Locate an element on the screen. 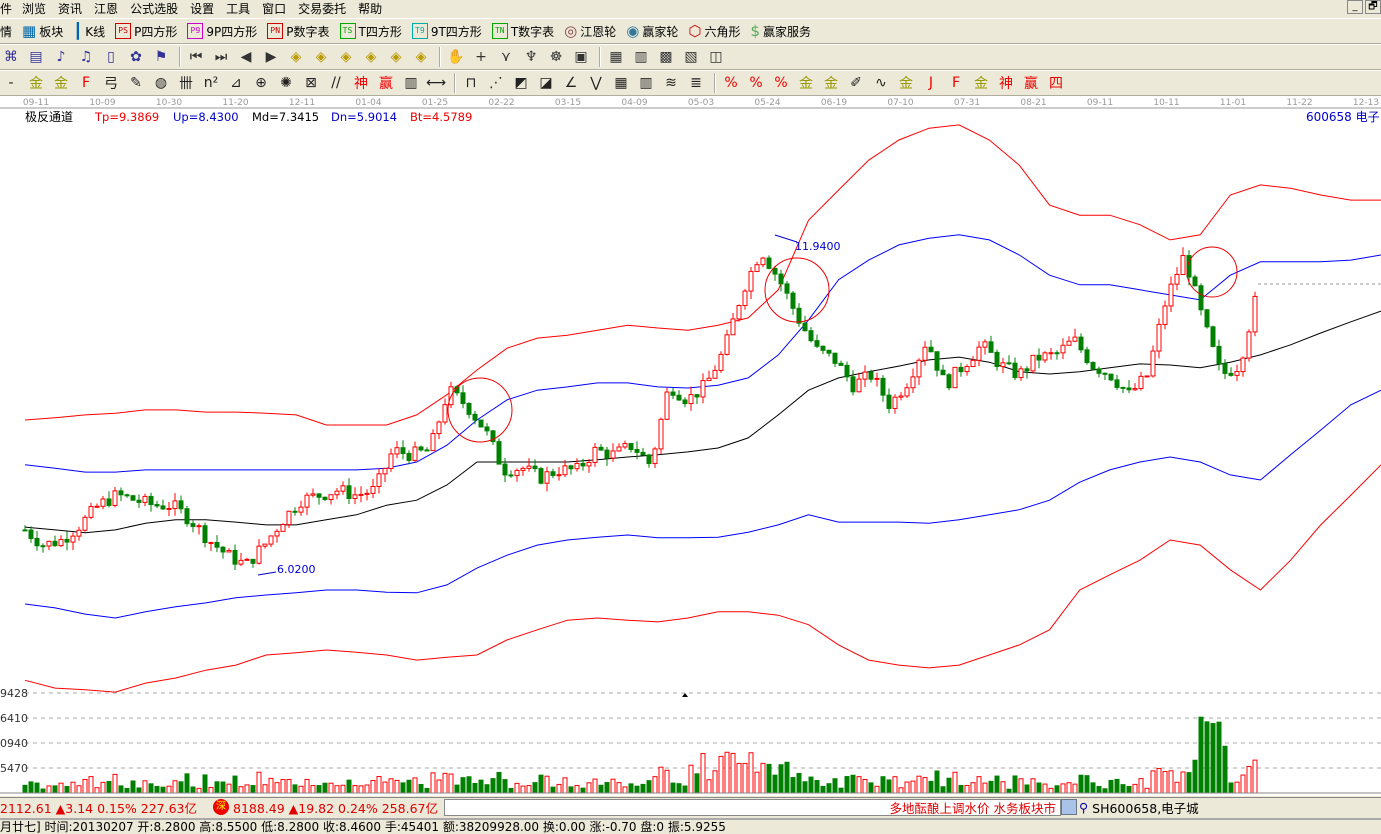 The height and width of the screenshot is (834, 1381). toolbar-tool-icon: ◫ is located at coordinates (716, 57).